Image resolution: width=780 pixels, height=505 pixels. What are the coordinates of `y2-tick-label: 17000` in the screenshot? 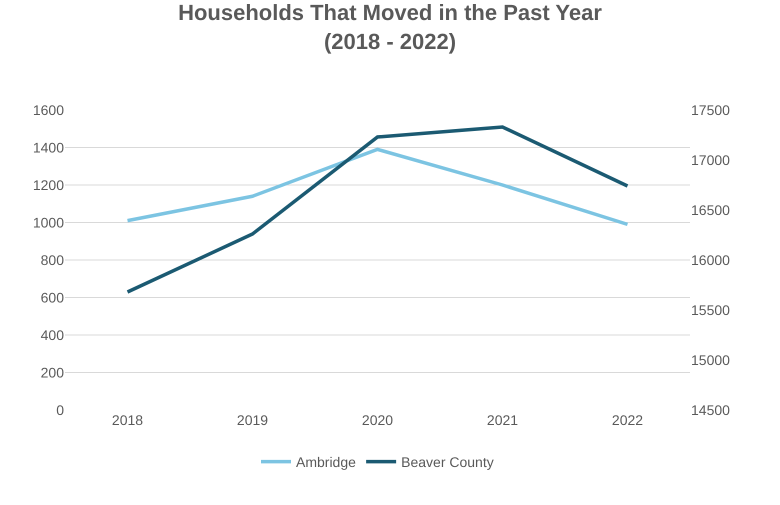 It's located at (710, 160).